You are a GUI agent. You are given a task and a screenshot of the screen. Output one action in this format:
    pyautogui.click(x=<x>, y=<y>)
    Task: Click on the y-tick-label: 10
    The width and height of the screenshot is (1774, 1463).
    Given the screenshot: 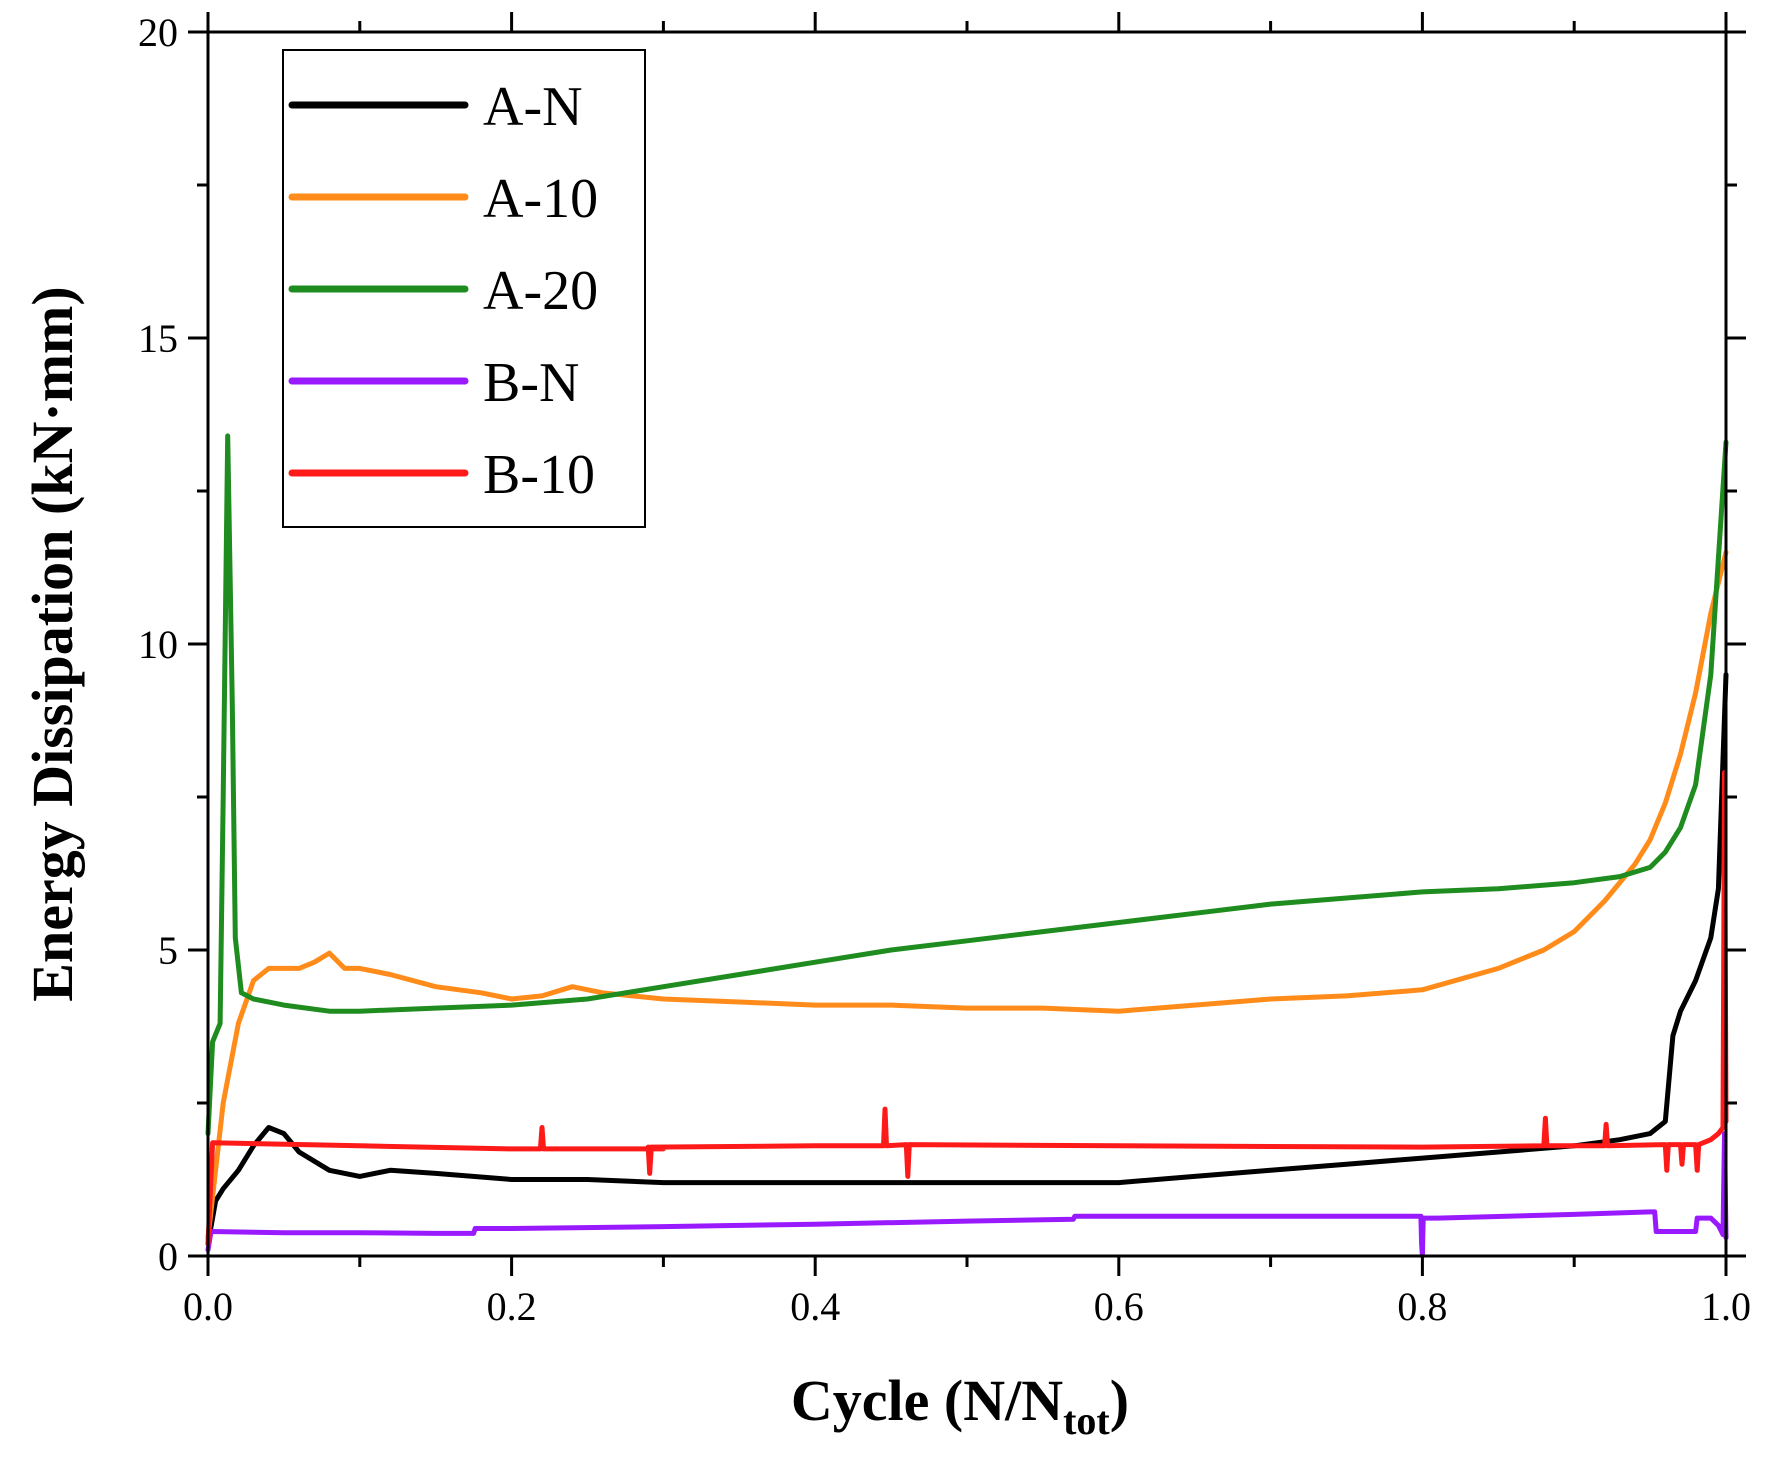 What is the action you would take?
    pyautogui.click(x=158, y=644)
    